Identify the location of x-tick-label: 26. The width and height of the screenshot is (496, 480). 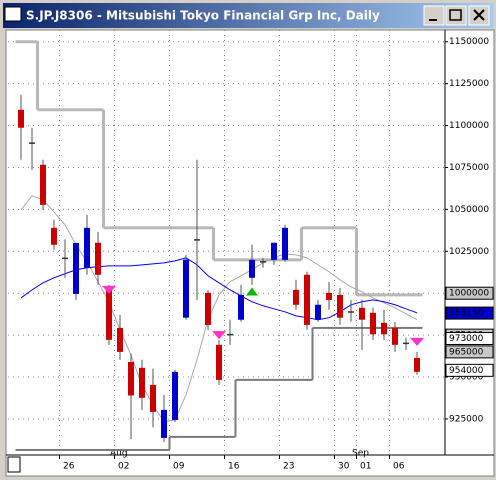
(69, 467).